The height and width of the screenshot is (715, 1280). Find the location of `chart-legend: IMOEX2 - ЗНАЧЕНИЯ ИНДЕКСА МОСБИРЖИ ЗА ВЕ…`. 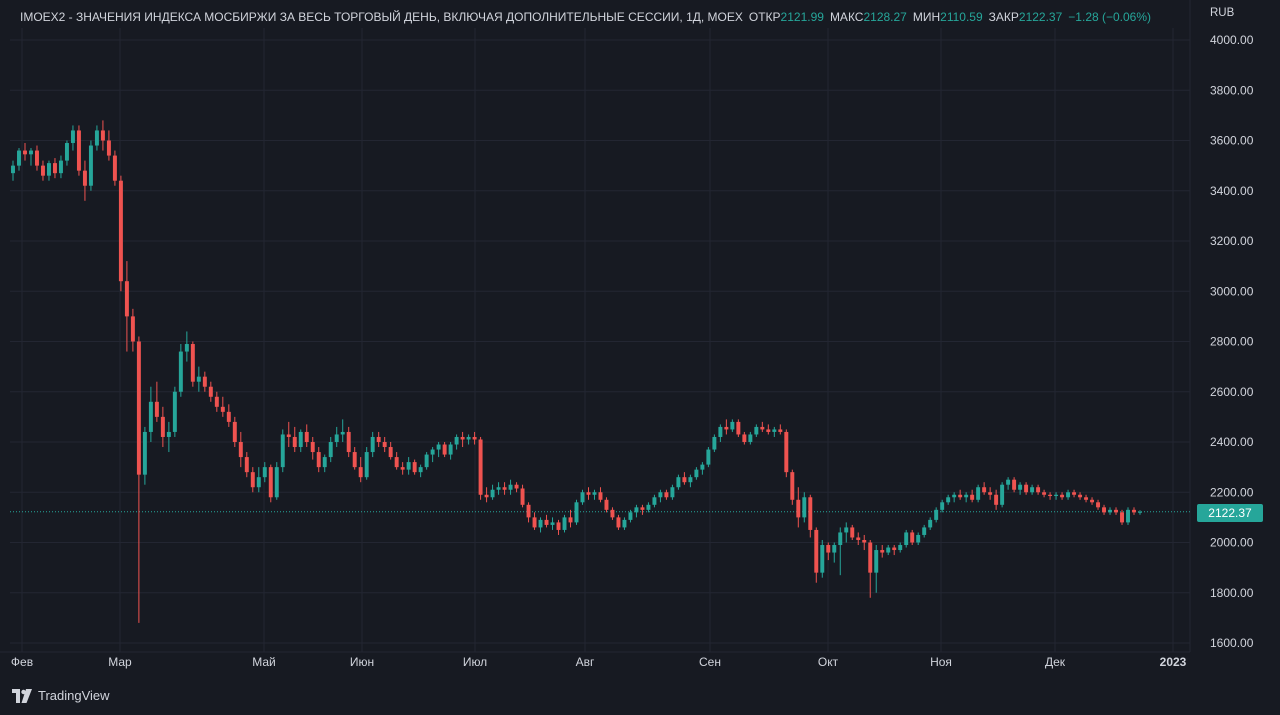

chart-legend: IMOEX2 - ЗНАЧЕНИЯ ИНДЕКСА МОСБИРЖИ ЗА ВЕ… is located at coordinates (585, 17).